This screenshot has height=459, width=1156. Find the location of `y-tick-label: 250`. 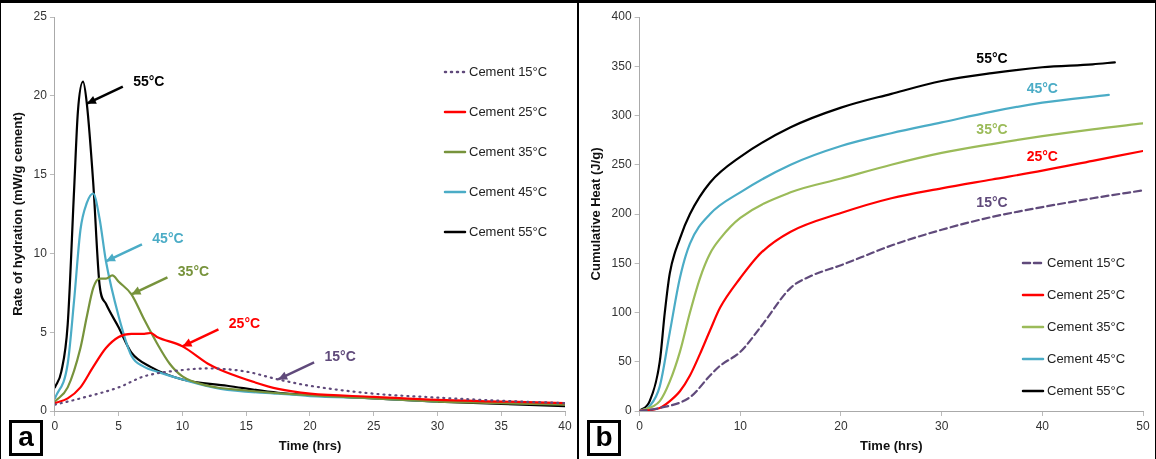

y-tick-label: 250 is located at coordinates (621, 164).